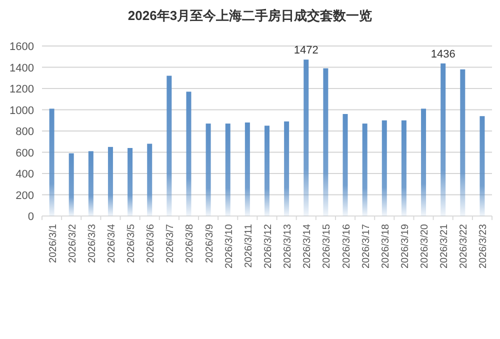 The height and width of the screenshot is (339, 500). I want to click on x-tick-label: 2026/3/8, so click(190, 243).